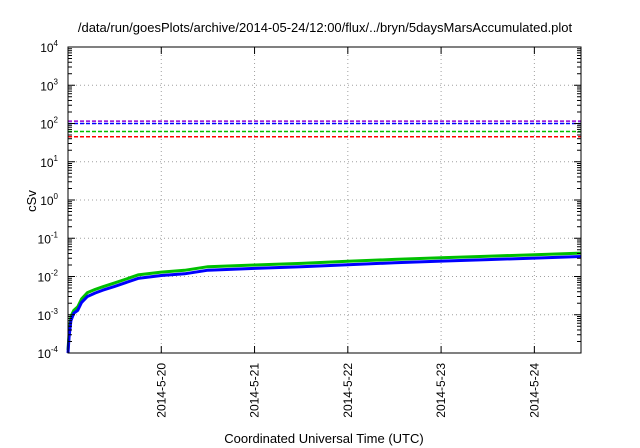  Describe the element at coordinates (255, 390) in the screenshot. I see `x-tick-label: 2014-5-21` at that location.